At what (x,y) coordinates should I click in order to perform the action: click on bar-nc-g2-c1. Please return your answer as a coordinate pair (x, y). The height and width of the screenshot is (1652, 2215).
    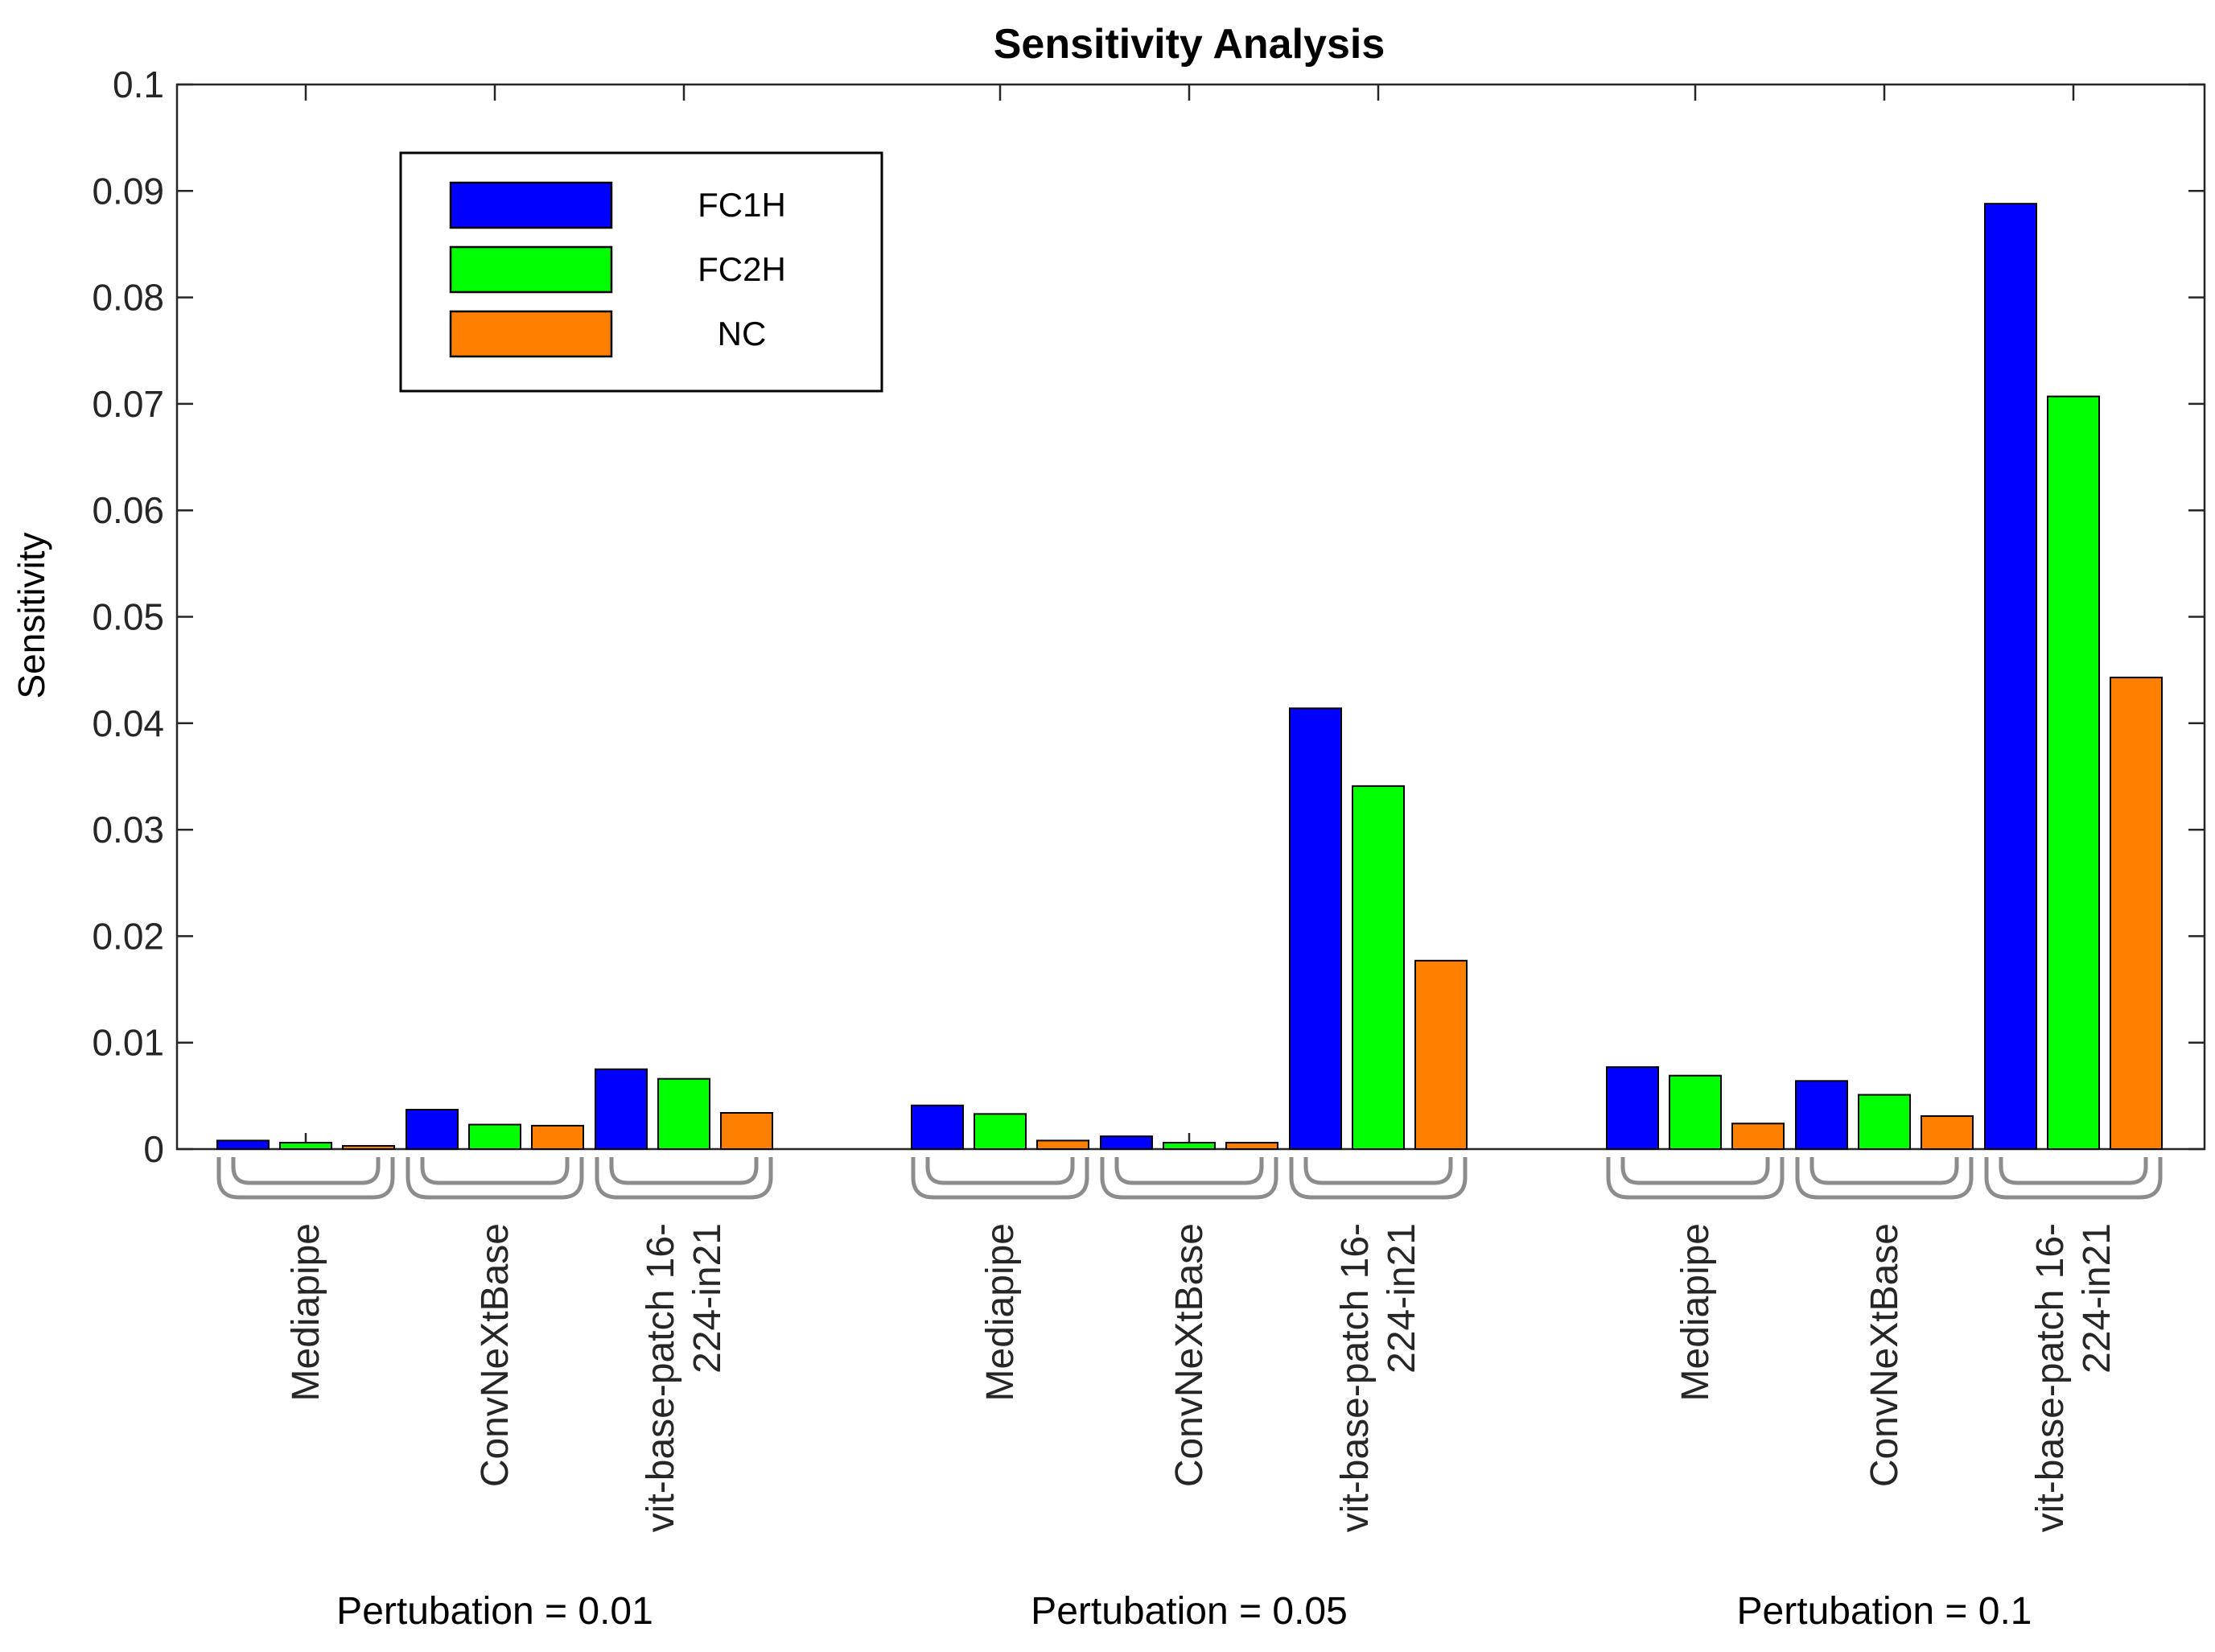
    Looking at the image, I should click on (1947, 1132).